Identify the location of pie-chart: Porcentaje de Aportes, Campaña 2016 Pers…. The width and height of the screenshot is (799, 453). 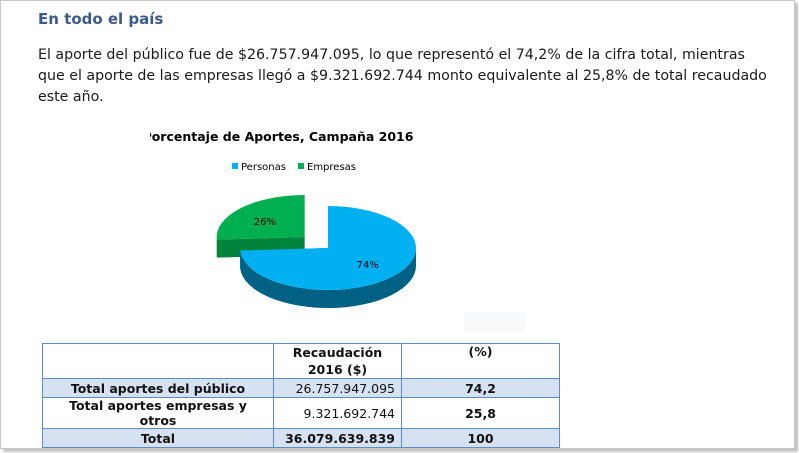
(283, 218).